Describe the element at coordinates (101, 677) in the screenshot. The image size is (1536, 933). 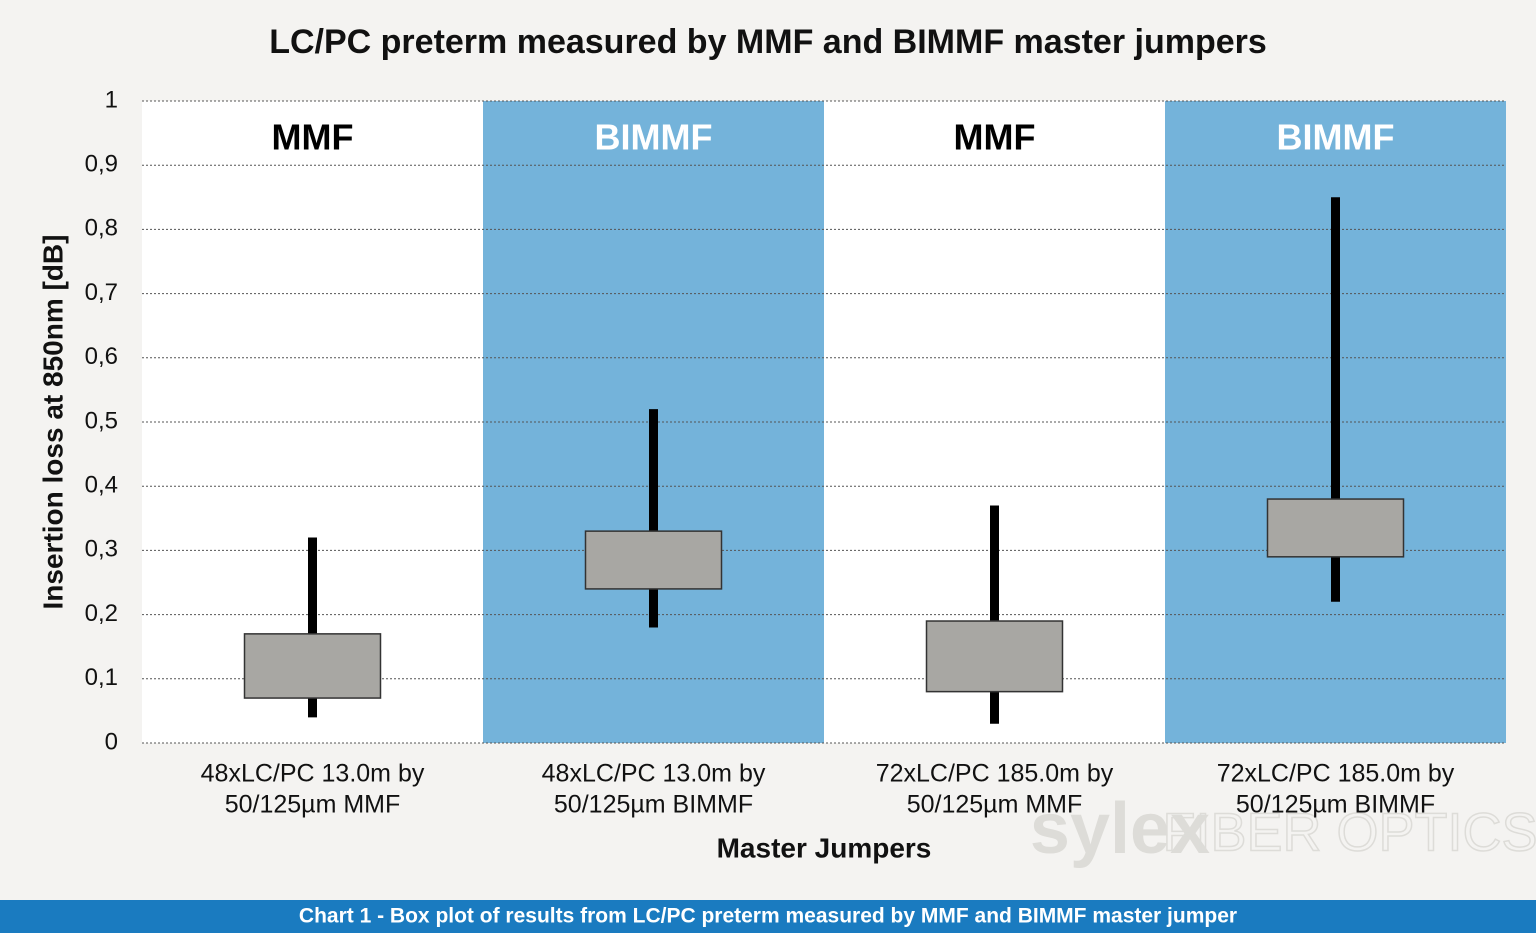
I see `y-tick-label: 0,1` at that location.